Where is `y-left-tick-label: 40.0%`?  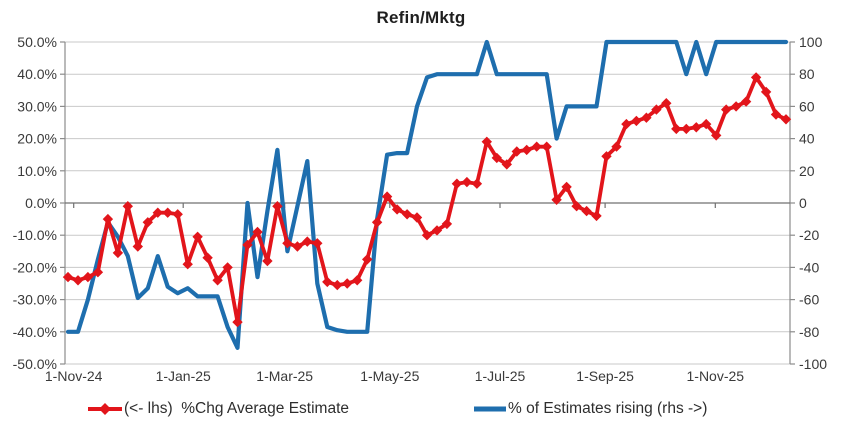 y-left-tick-label: 40.0% is located at coordinates (37, 74).